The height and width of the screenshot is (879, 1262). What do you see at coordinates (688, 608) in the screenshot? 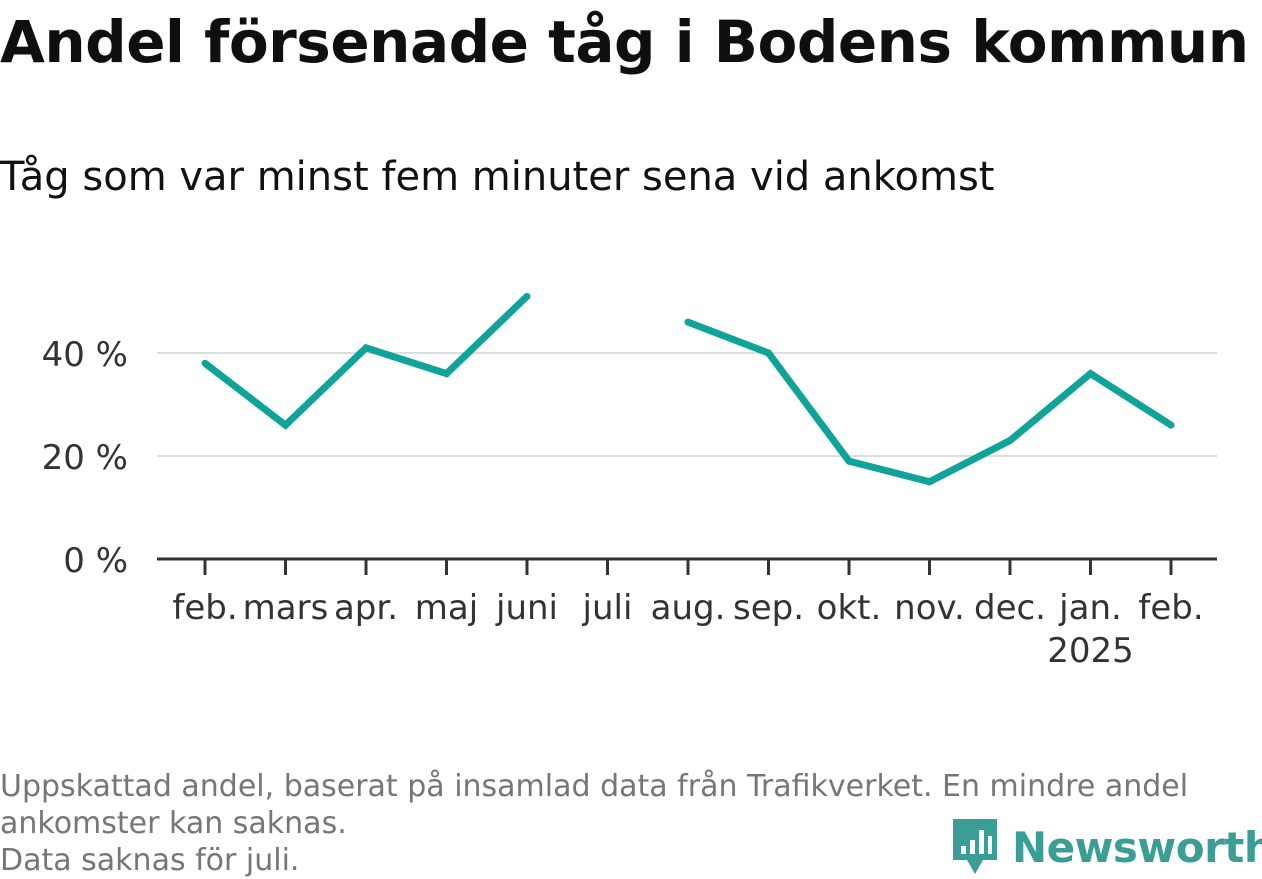
I see `x-tick-label: aug.` at bounding box center [688, 608].